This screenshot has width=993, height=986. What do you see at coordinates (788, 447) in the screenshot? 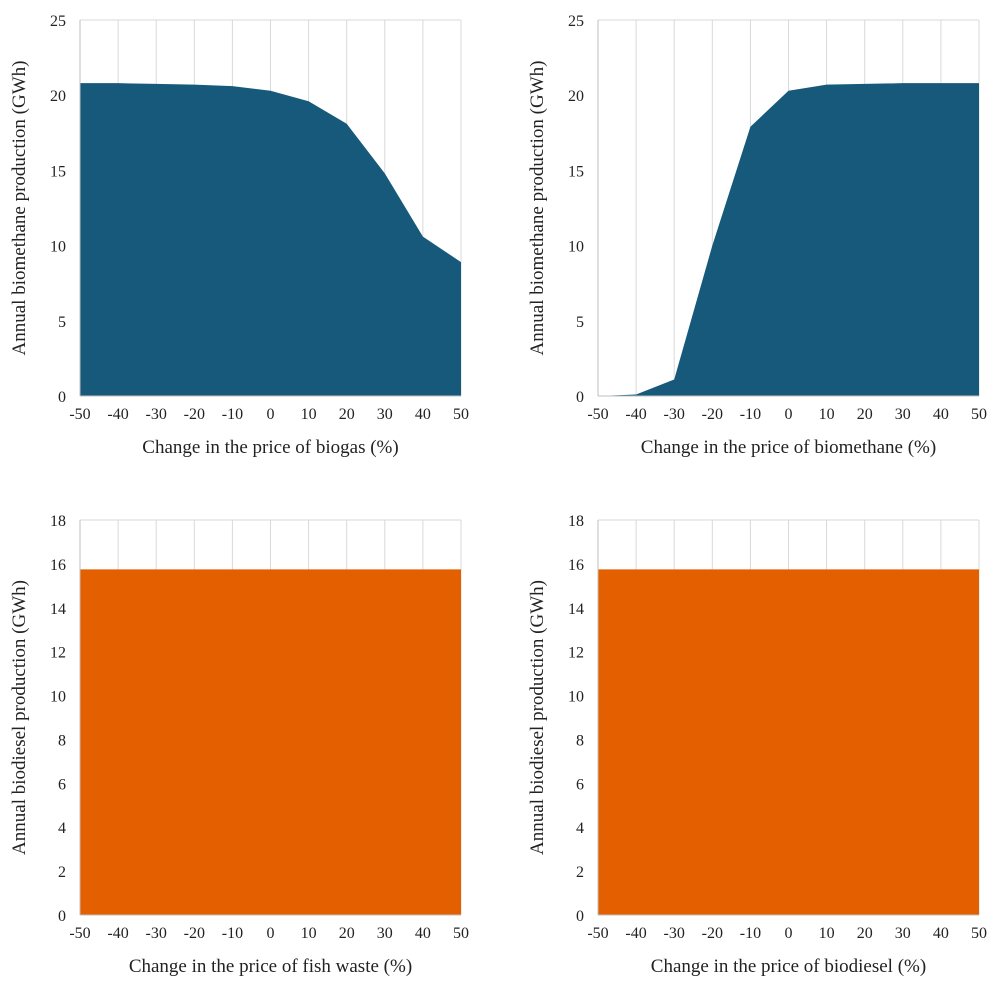
I see `x-axis-title: Change in the price of biomethane (%)` at bounding box center [788, 447].